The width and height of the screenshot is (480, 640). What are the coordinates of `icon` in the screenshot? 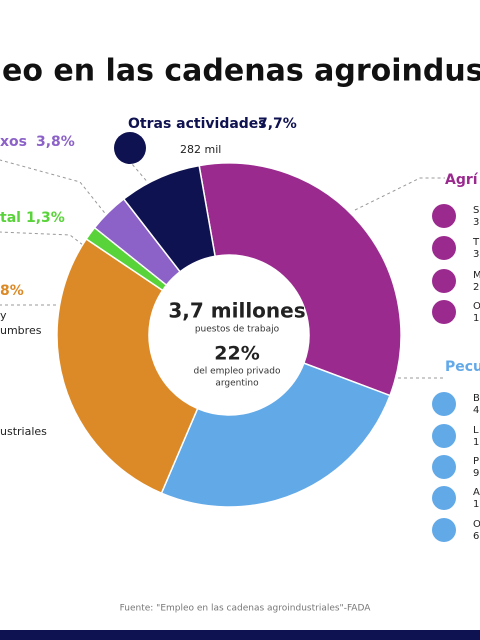 It's located at (130, 148).